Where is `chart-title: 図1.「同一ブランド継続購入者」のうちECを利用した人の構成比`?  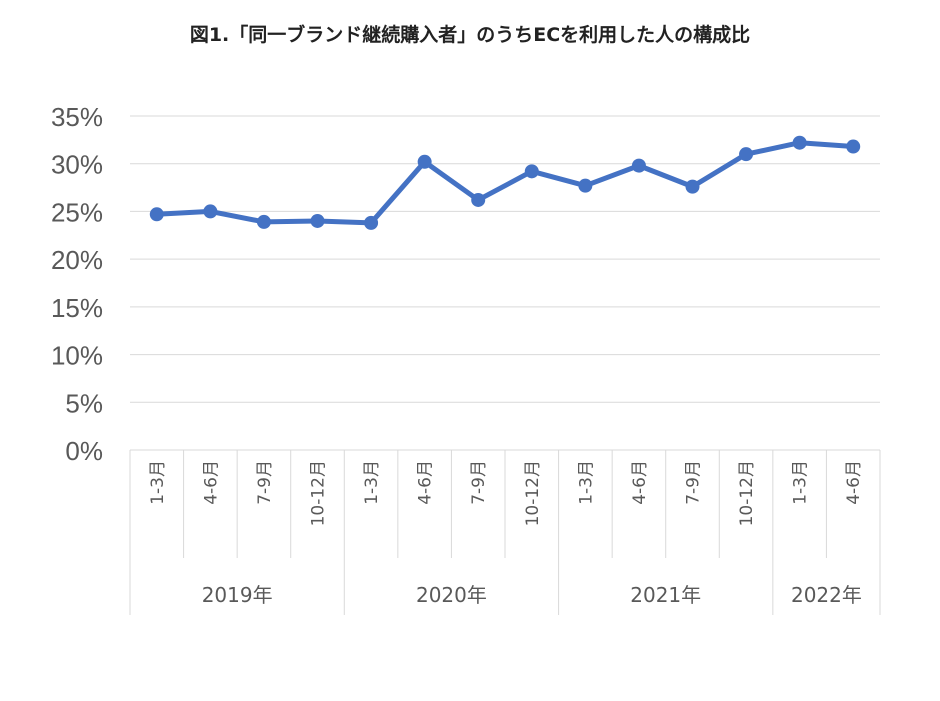 chart-title: 図1.「同一ブランド継続購入者」のうちECを利用した人の構成比 is located at coordinates (470, 35).